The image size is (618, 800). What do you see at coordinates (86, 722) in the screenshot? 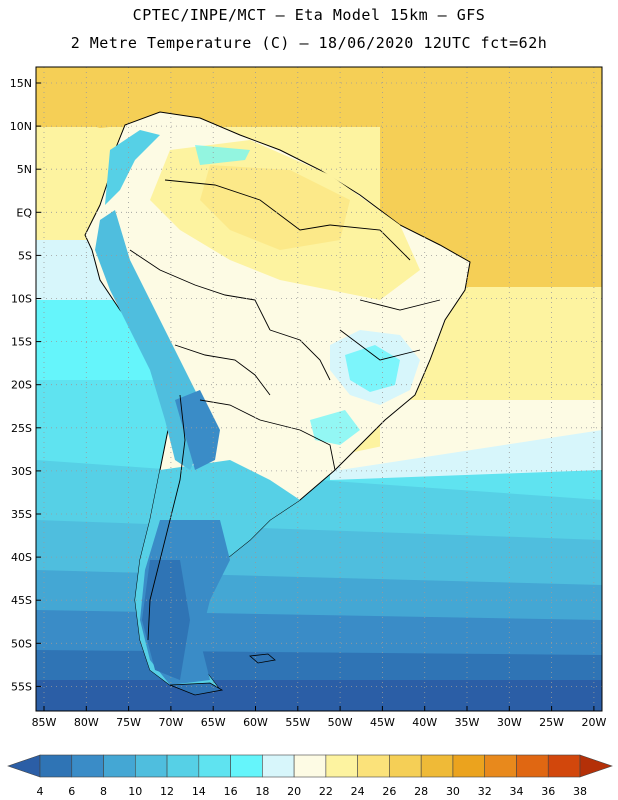
I see `longitude-label: 80W` at bounding box center [86, 722].